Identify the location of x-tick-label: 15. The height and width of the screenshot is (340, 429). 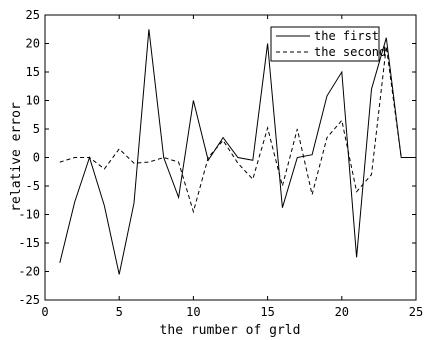
(267, 312).